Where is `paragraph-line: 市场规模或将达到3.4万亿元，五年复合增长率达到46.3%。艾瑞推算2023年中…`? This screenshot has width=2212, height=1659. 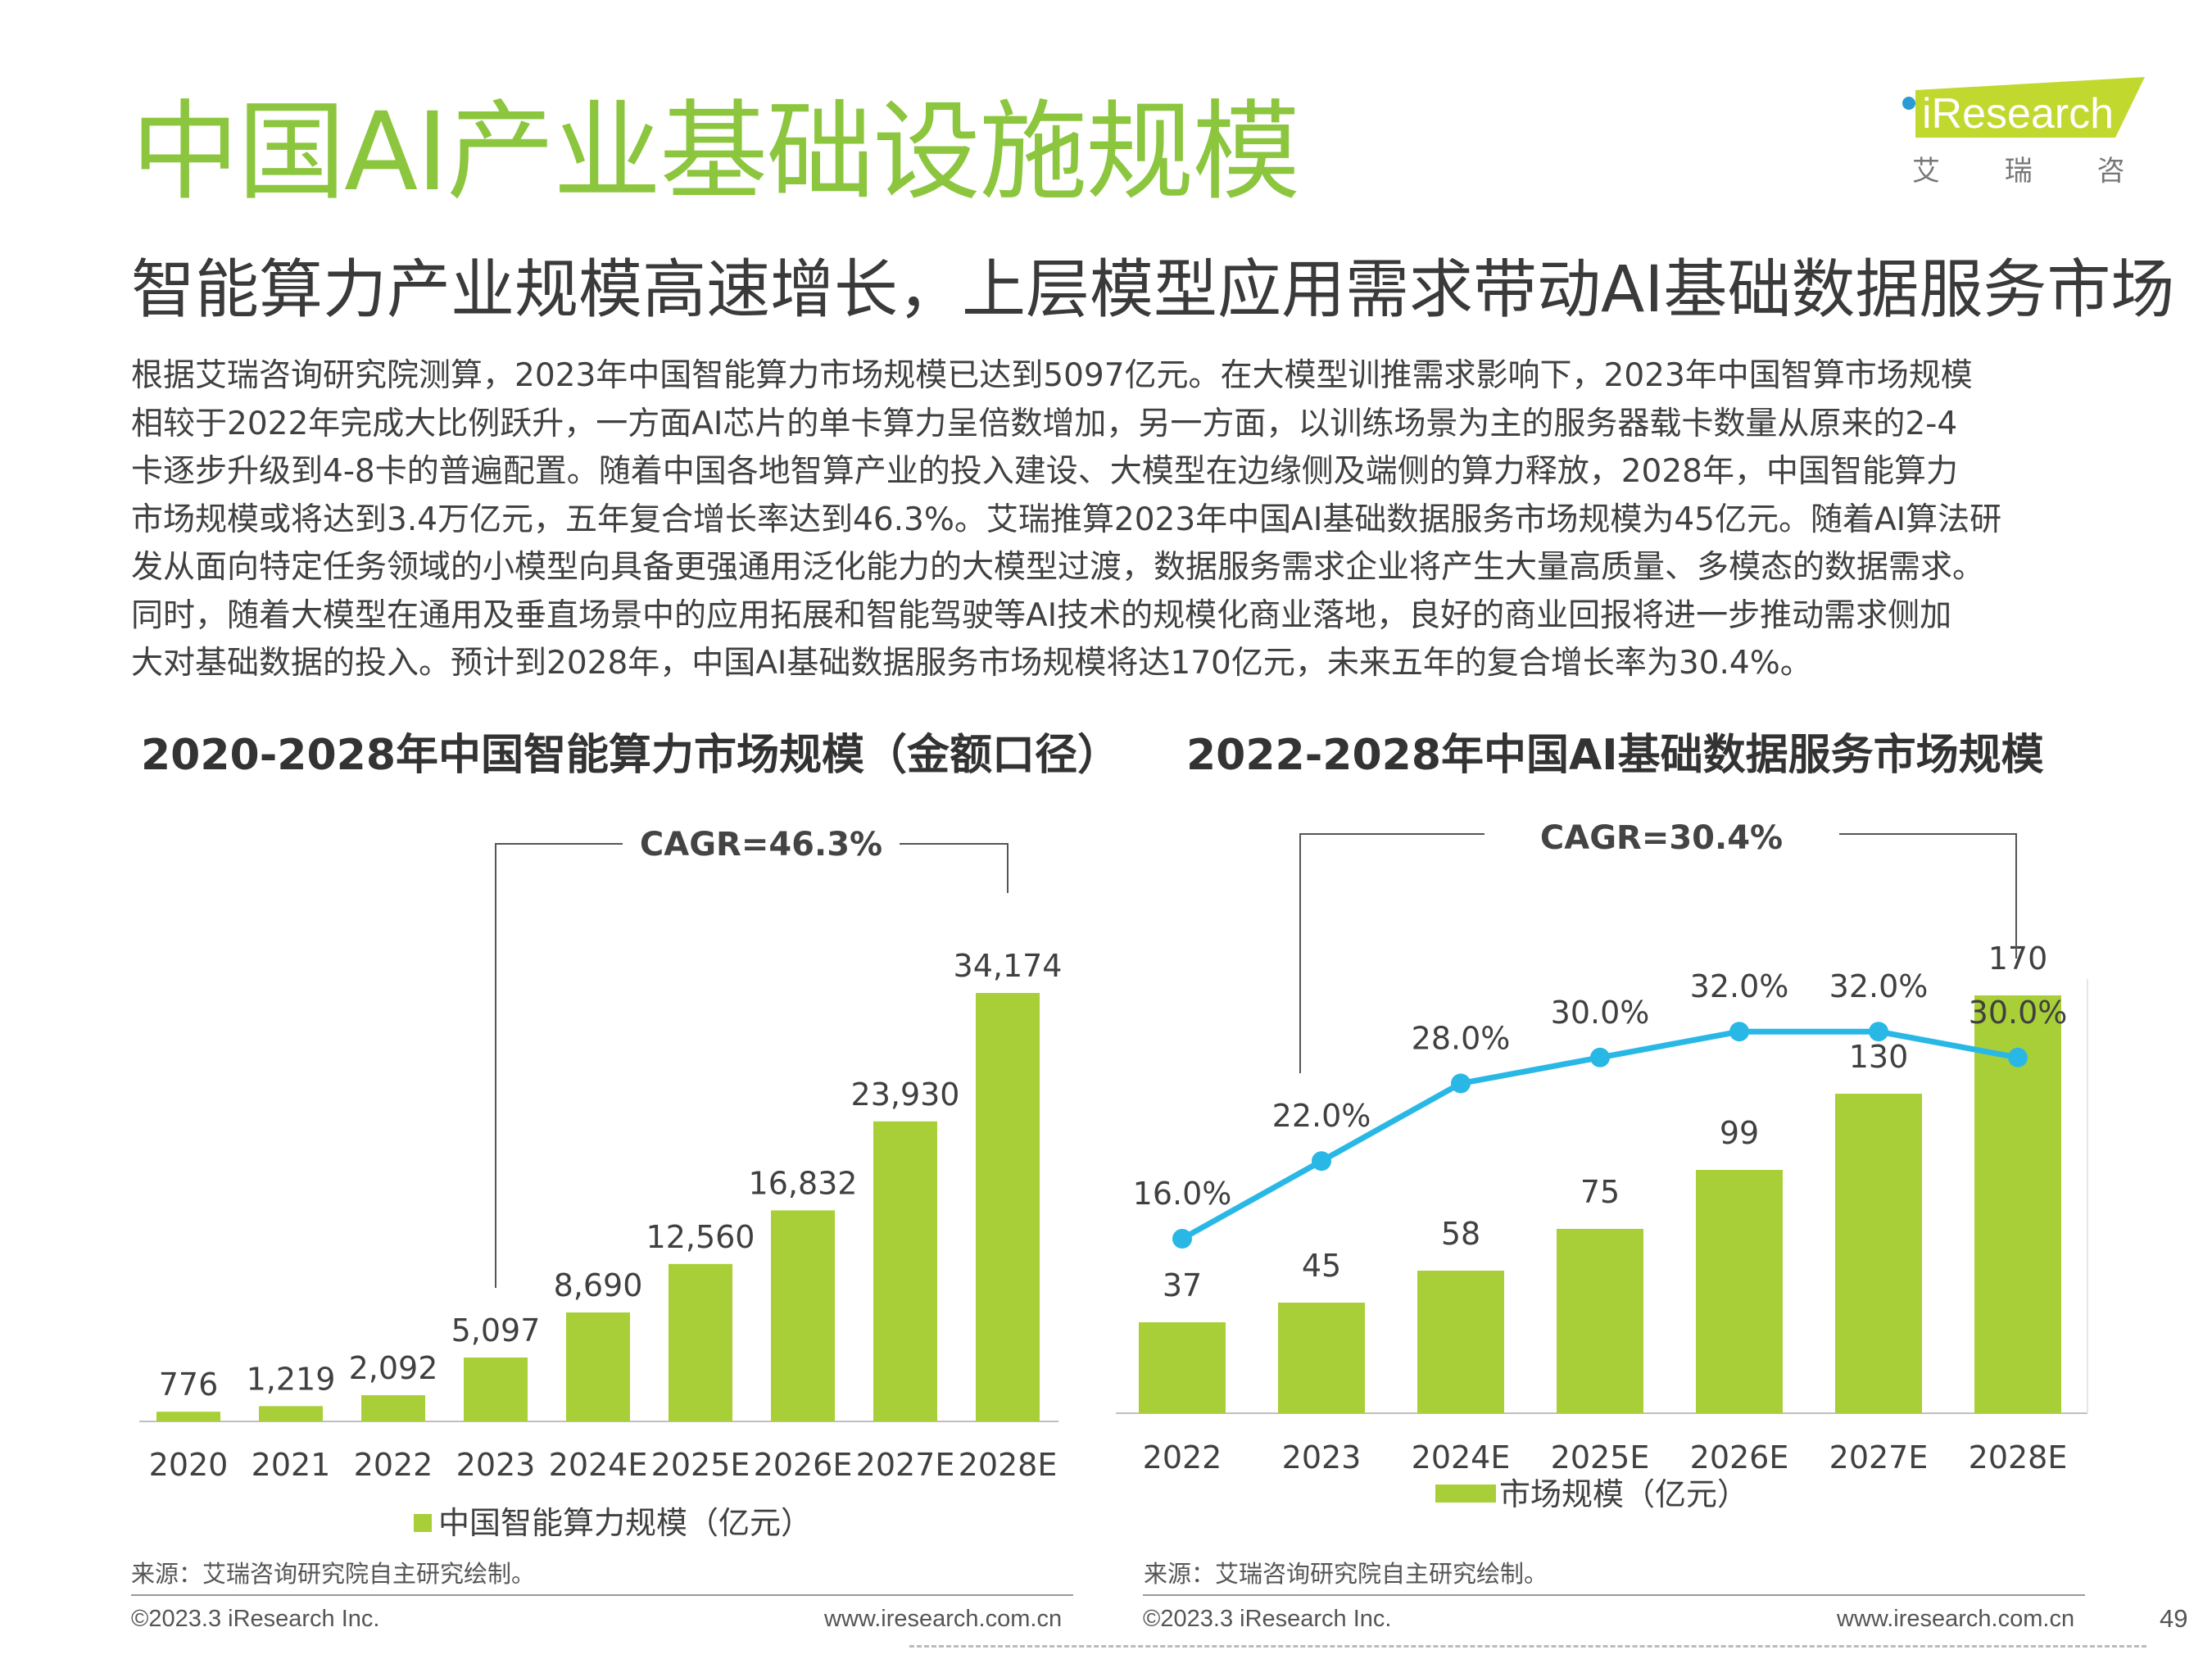 paragraph-line: 市场规模或将达到3.4万亿元，五年复合增长率达到46.3%。艾瑞推算2023年中… is located at coordinates (1066, 519).